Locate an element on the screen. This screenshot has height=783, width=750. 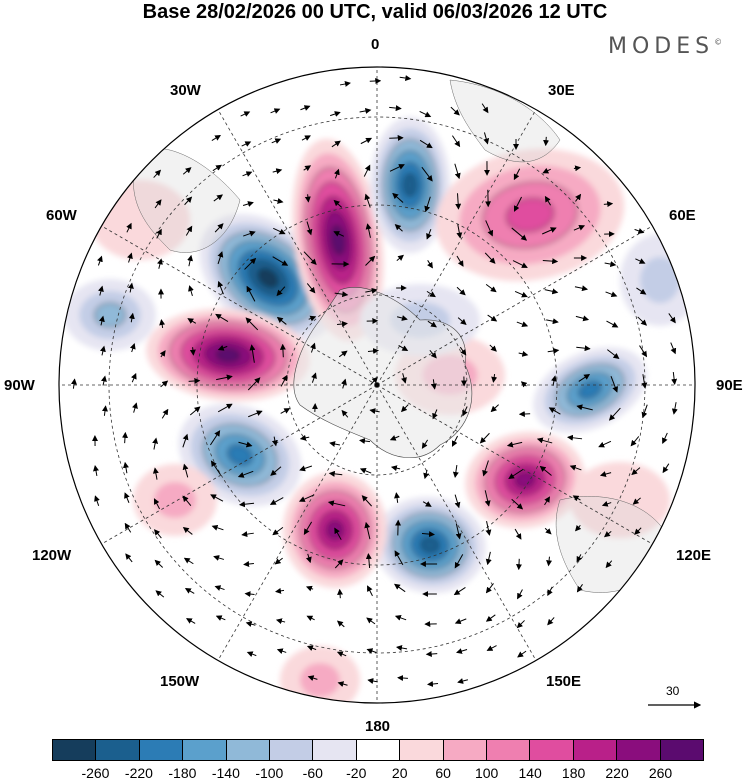
lon-label-120w: 120W is located at coordinates (52, 555).